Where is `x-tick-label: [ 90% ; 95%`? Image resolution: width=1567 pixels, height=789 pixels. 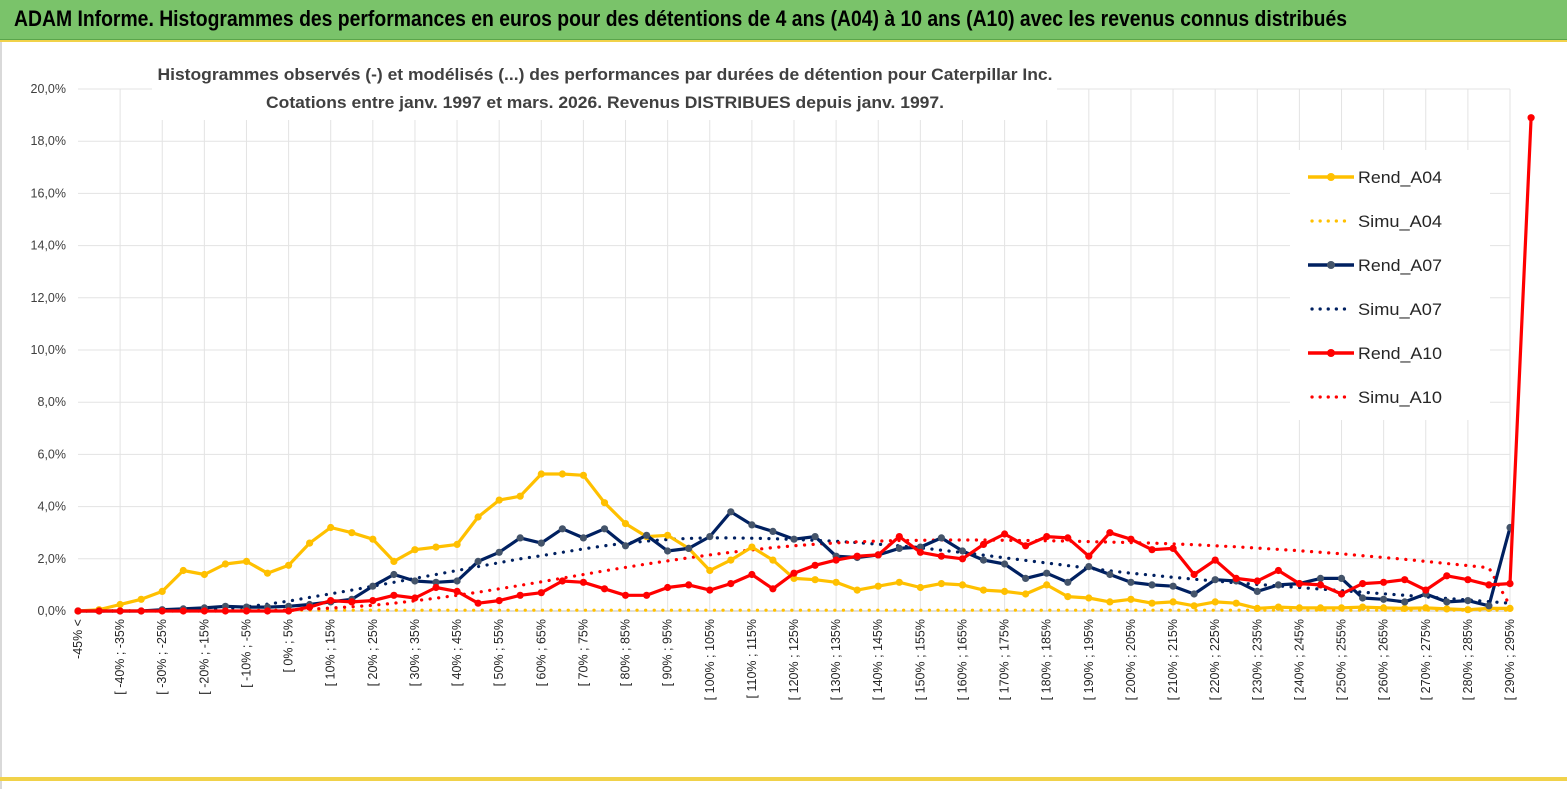
x-tick-label: [ 90% ; 95% is located at coordinates (668, 652).